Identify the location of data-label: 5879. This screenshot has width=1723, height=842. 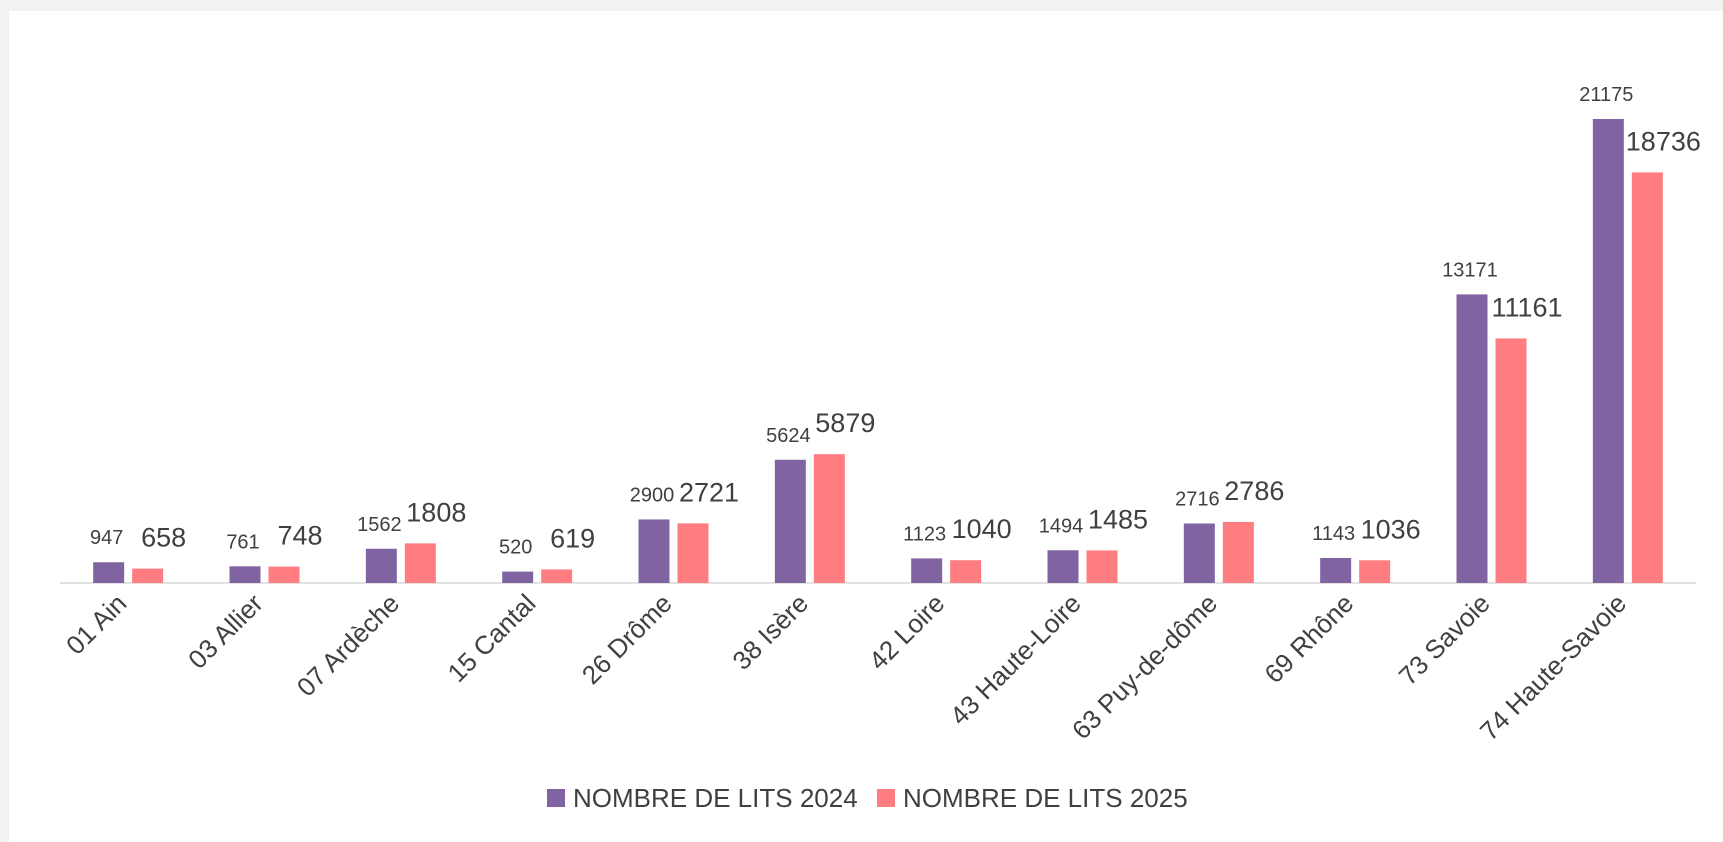
(845, 423).